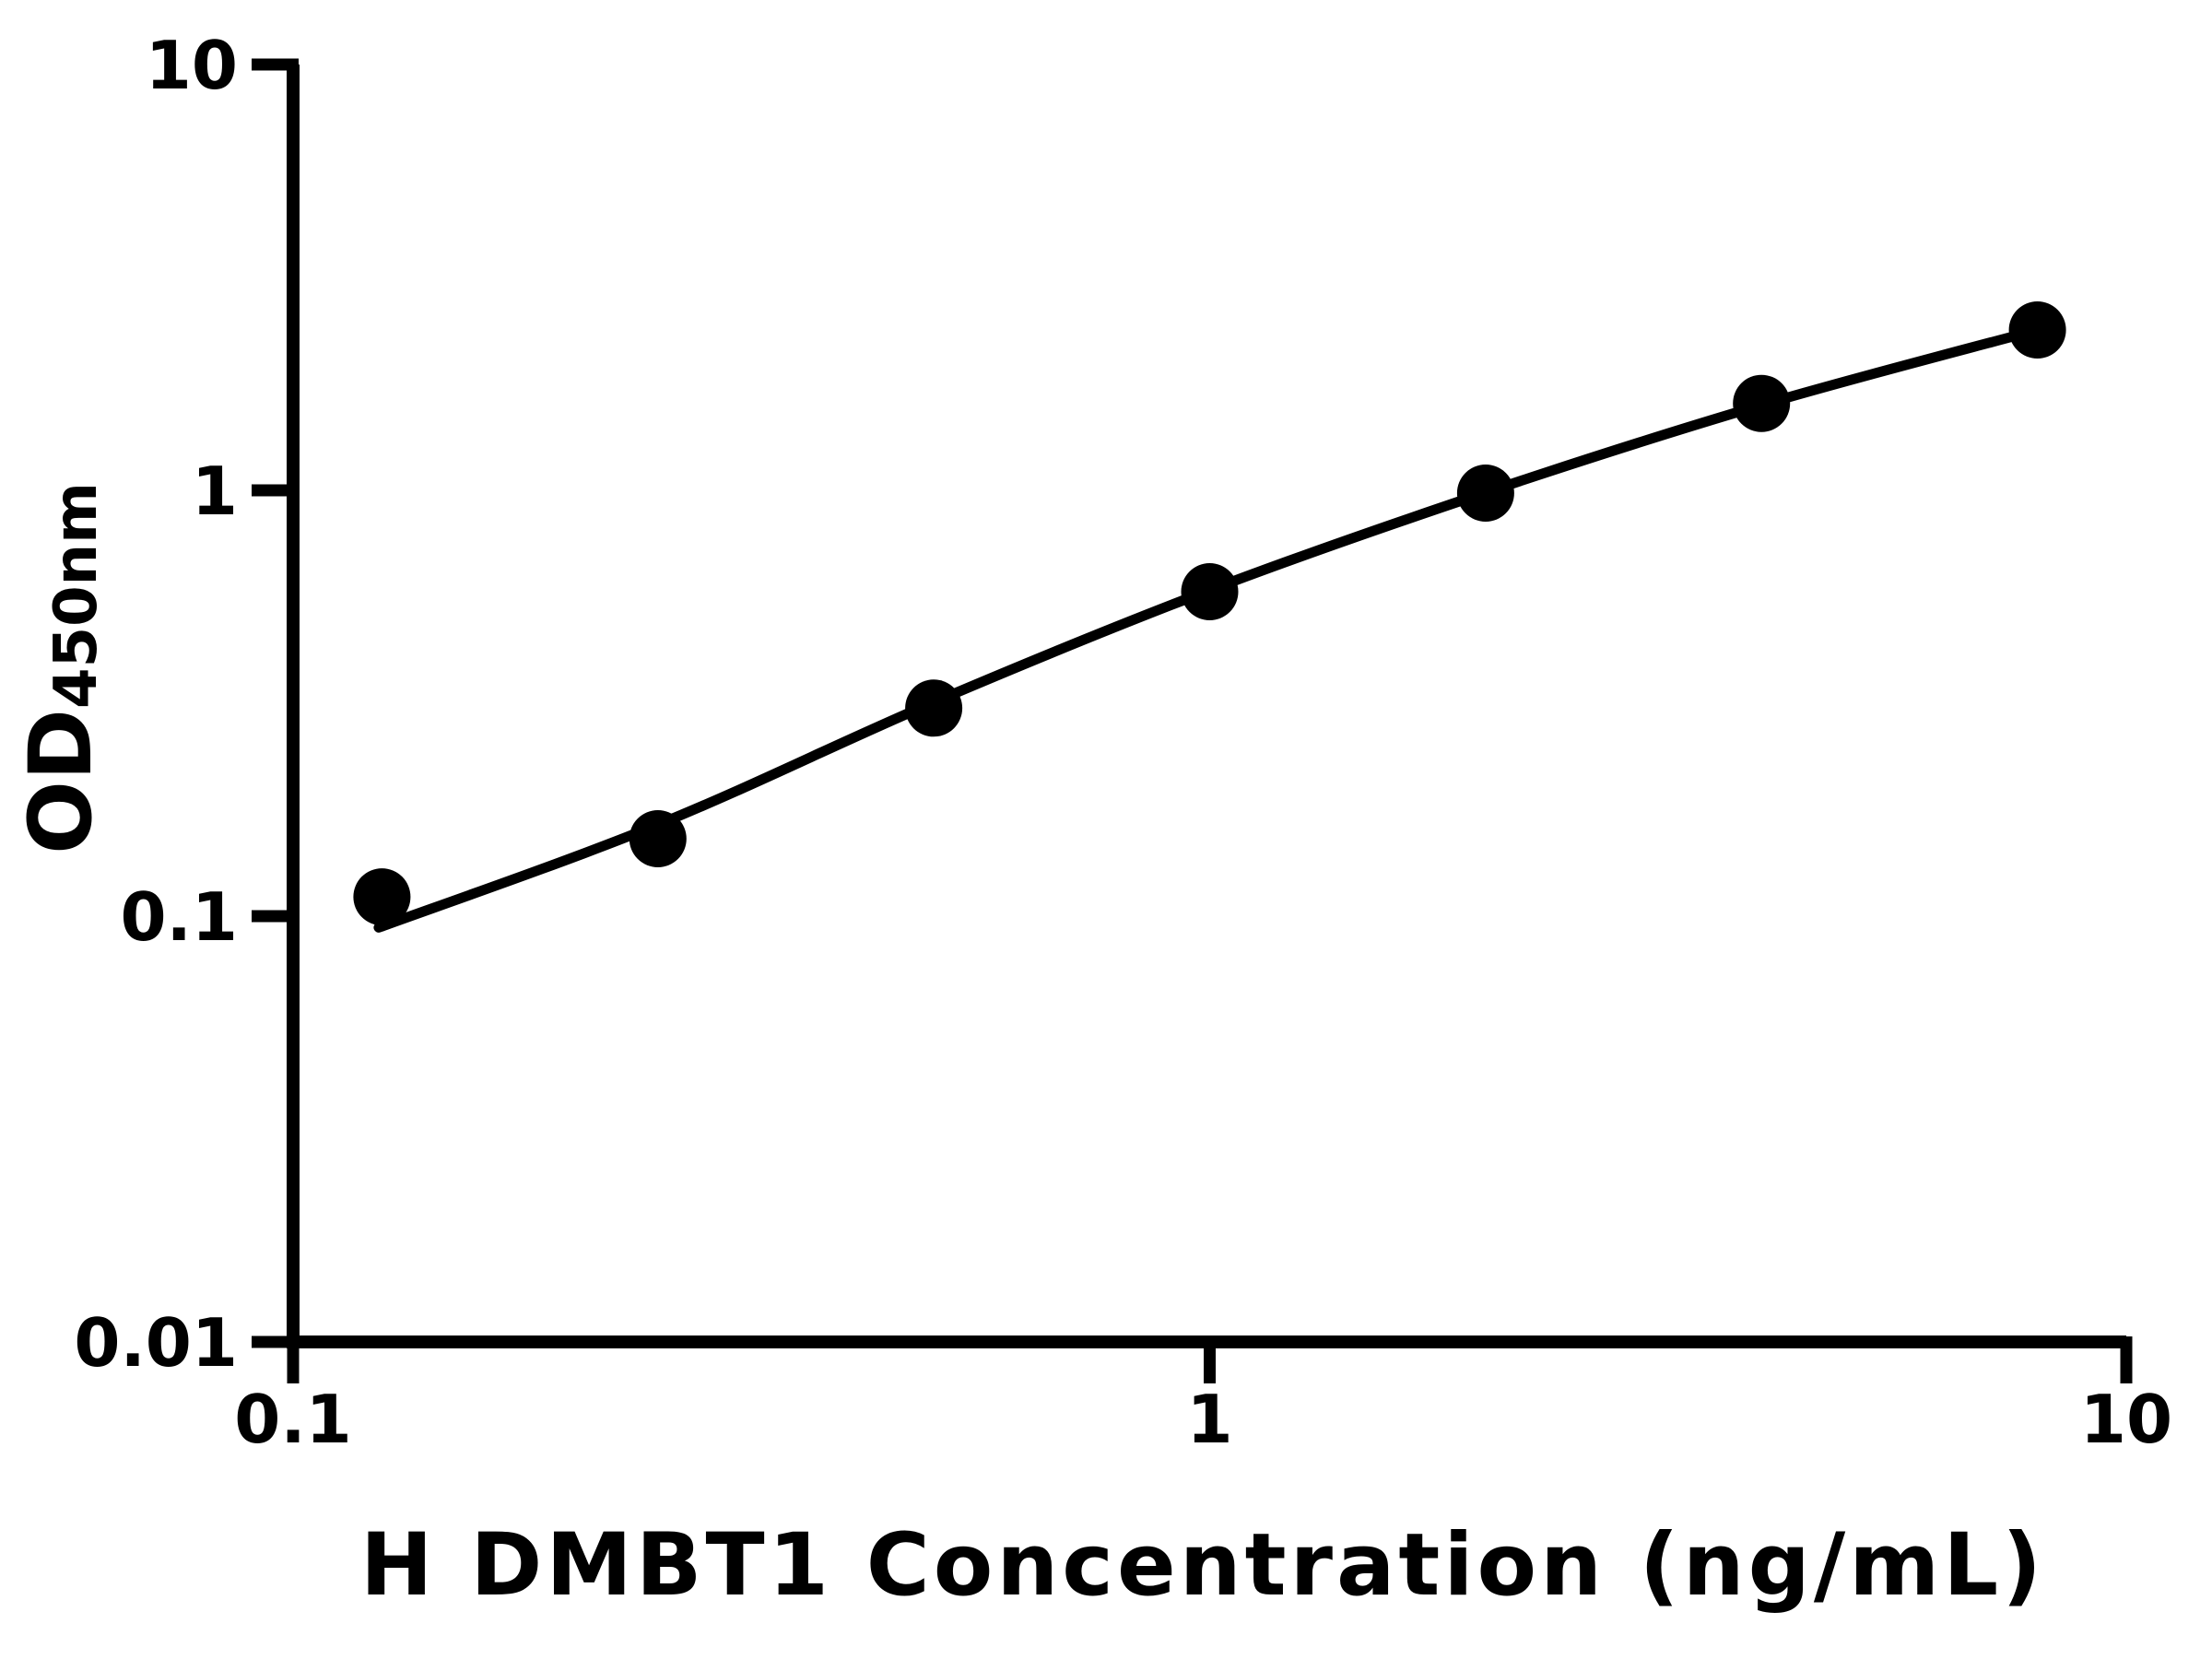 This screenshot has width=2212, height=1659. I want to click on y-axis-title-main: OD, so click(61, 781).